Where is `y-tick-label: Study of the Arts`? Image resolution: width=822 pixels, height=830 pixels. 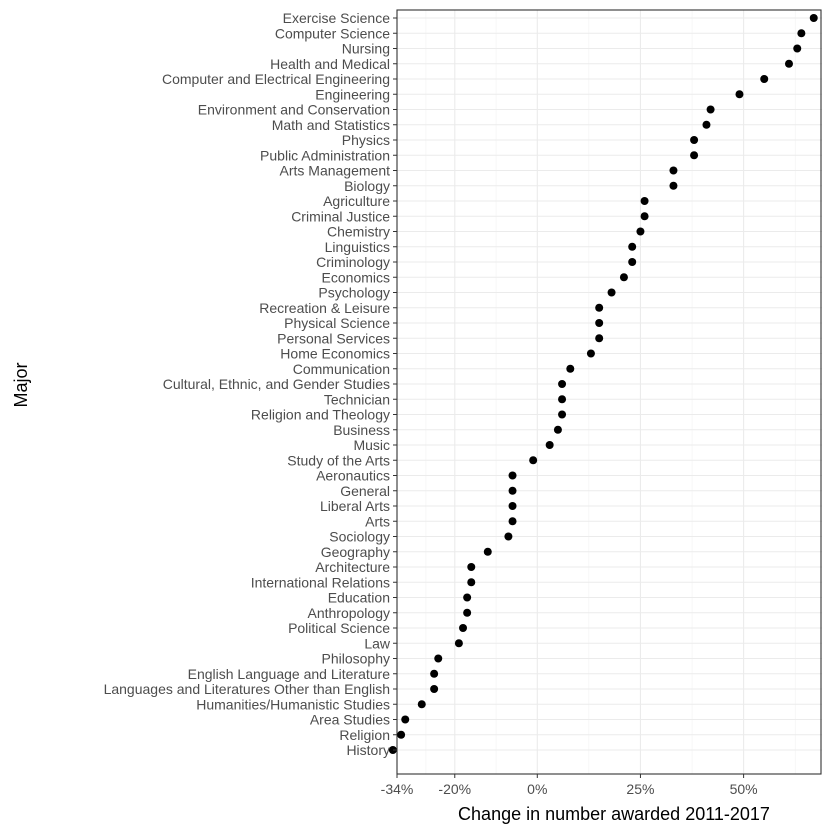
y-tick-label: Study of the Arts is located at coordinates (338, 460).